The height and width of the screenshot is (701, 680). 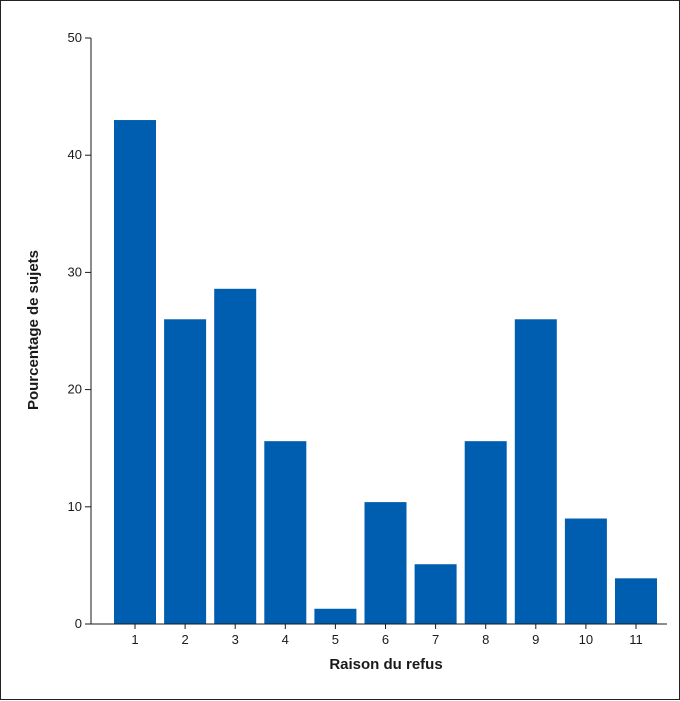 What do you see at coordinates (78, 623) in the screenshot?
I see `y-tick-label: 0` at bounding box center [78, 623].